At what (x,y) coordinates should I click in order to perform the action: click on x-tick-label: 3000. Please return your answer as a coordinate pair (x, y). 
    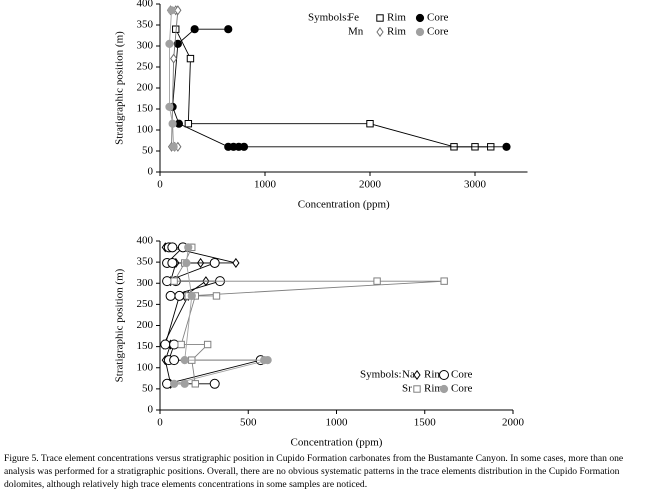
    Looking at the image, I should click on (475, 185).